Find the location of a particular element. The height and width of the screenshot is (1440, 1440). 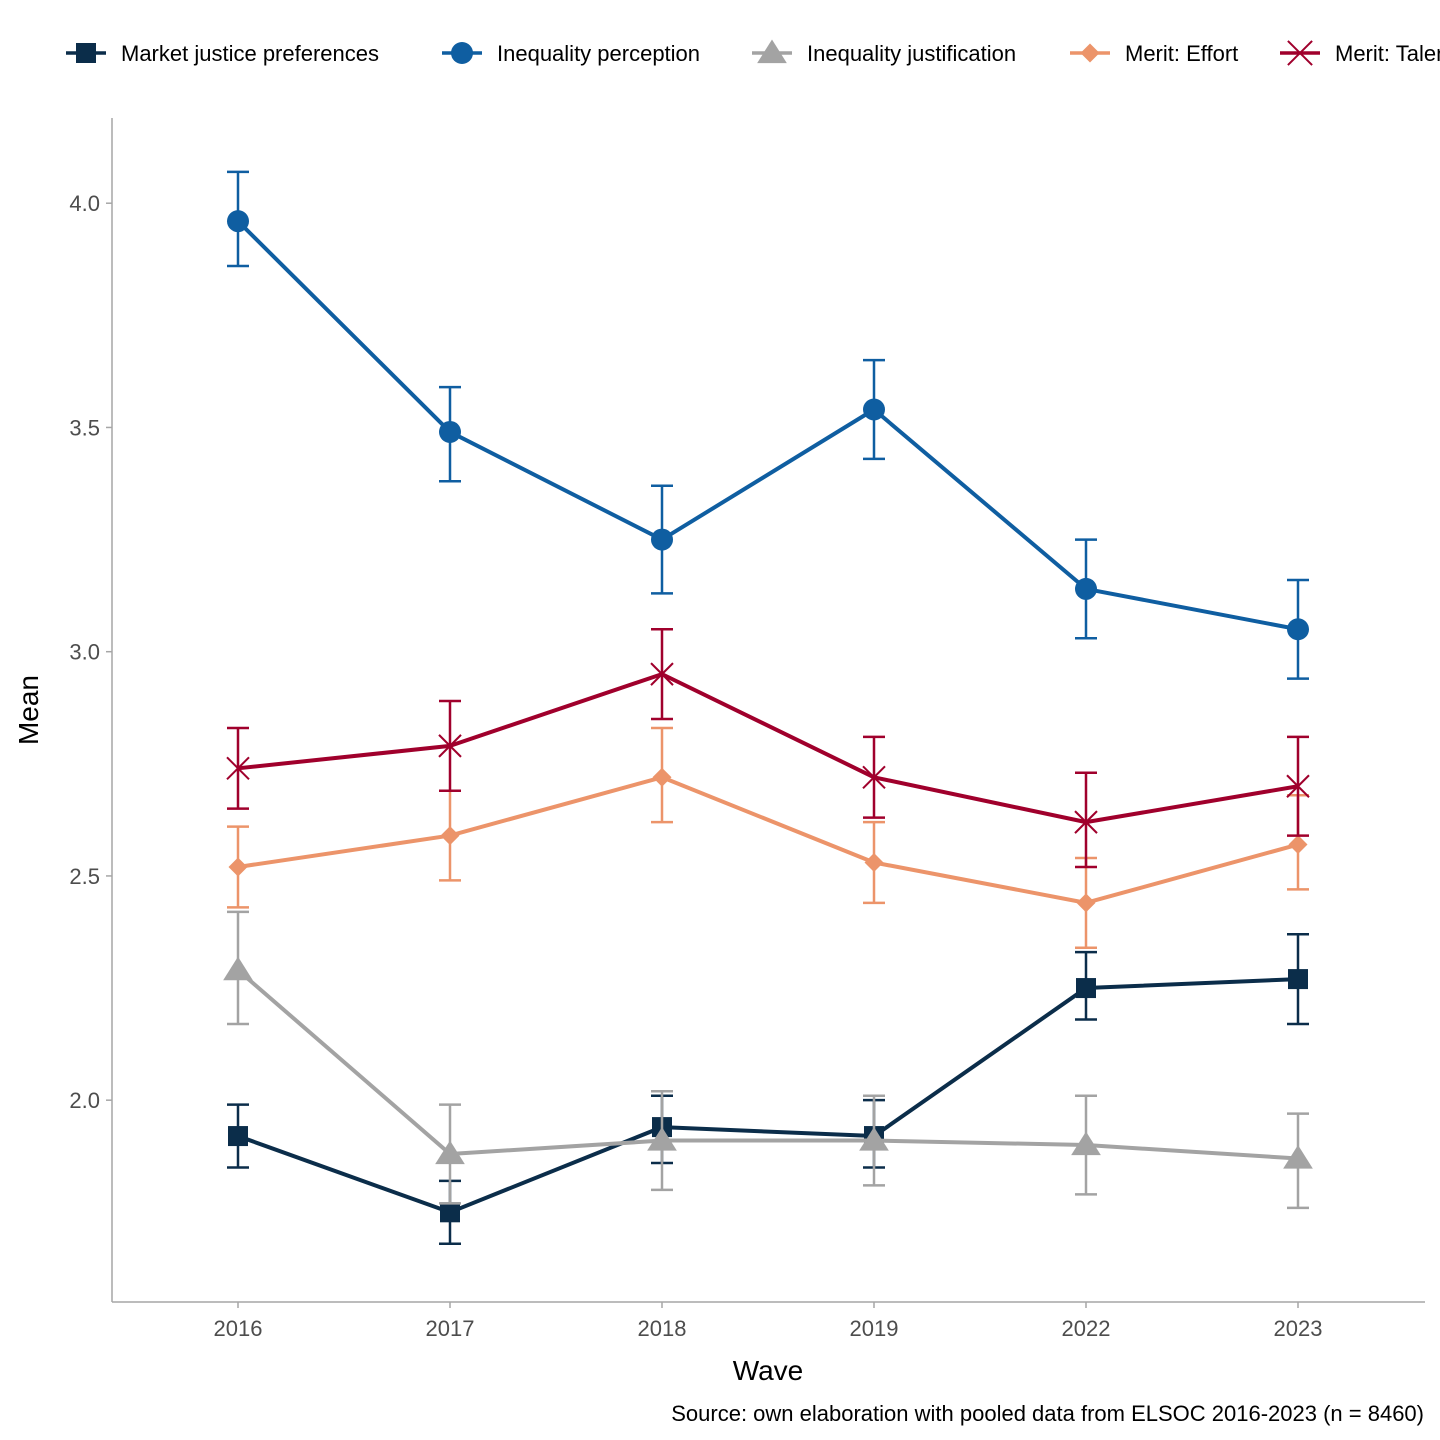

legend-item: Merit: Talent is located at coordinates (1360, 53).